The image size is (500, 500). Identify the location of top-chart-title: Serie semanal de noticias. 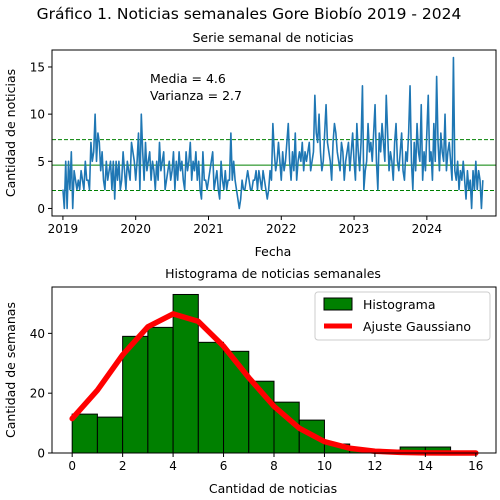
(272, 37).